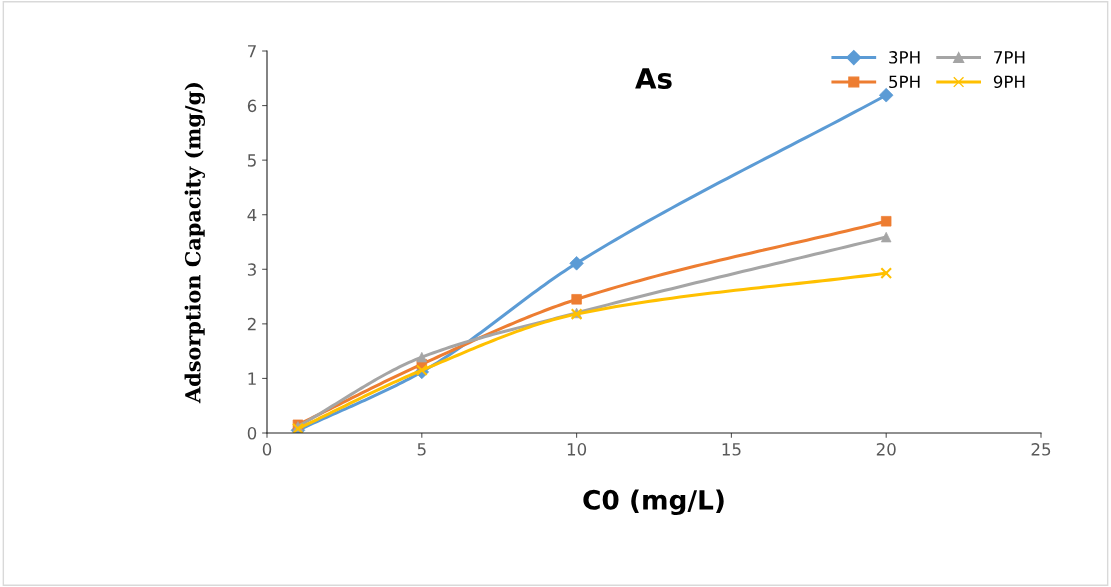  What do you see at coordinates (653, 78) in the screenshot?
I see `chart-title: As` at bounding box center [653, 78].